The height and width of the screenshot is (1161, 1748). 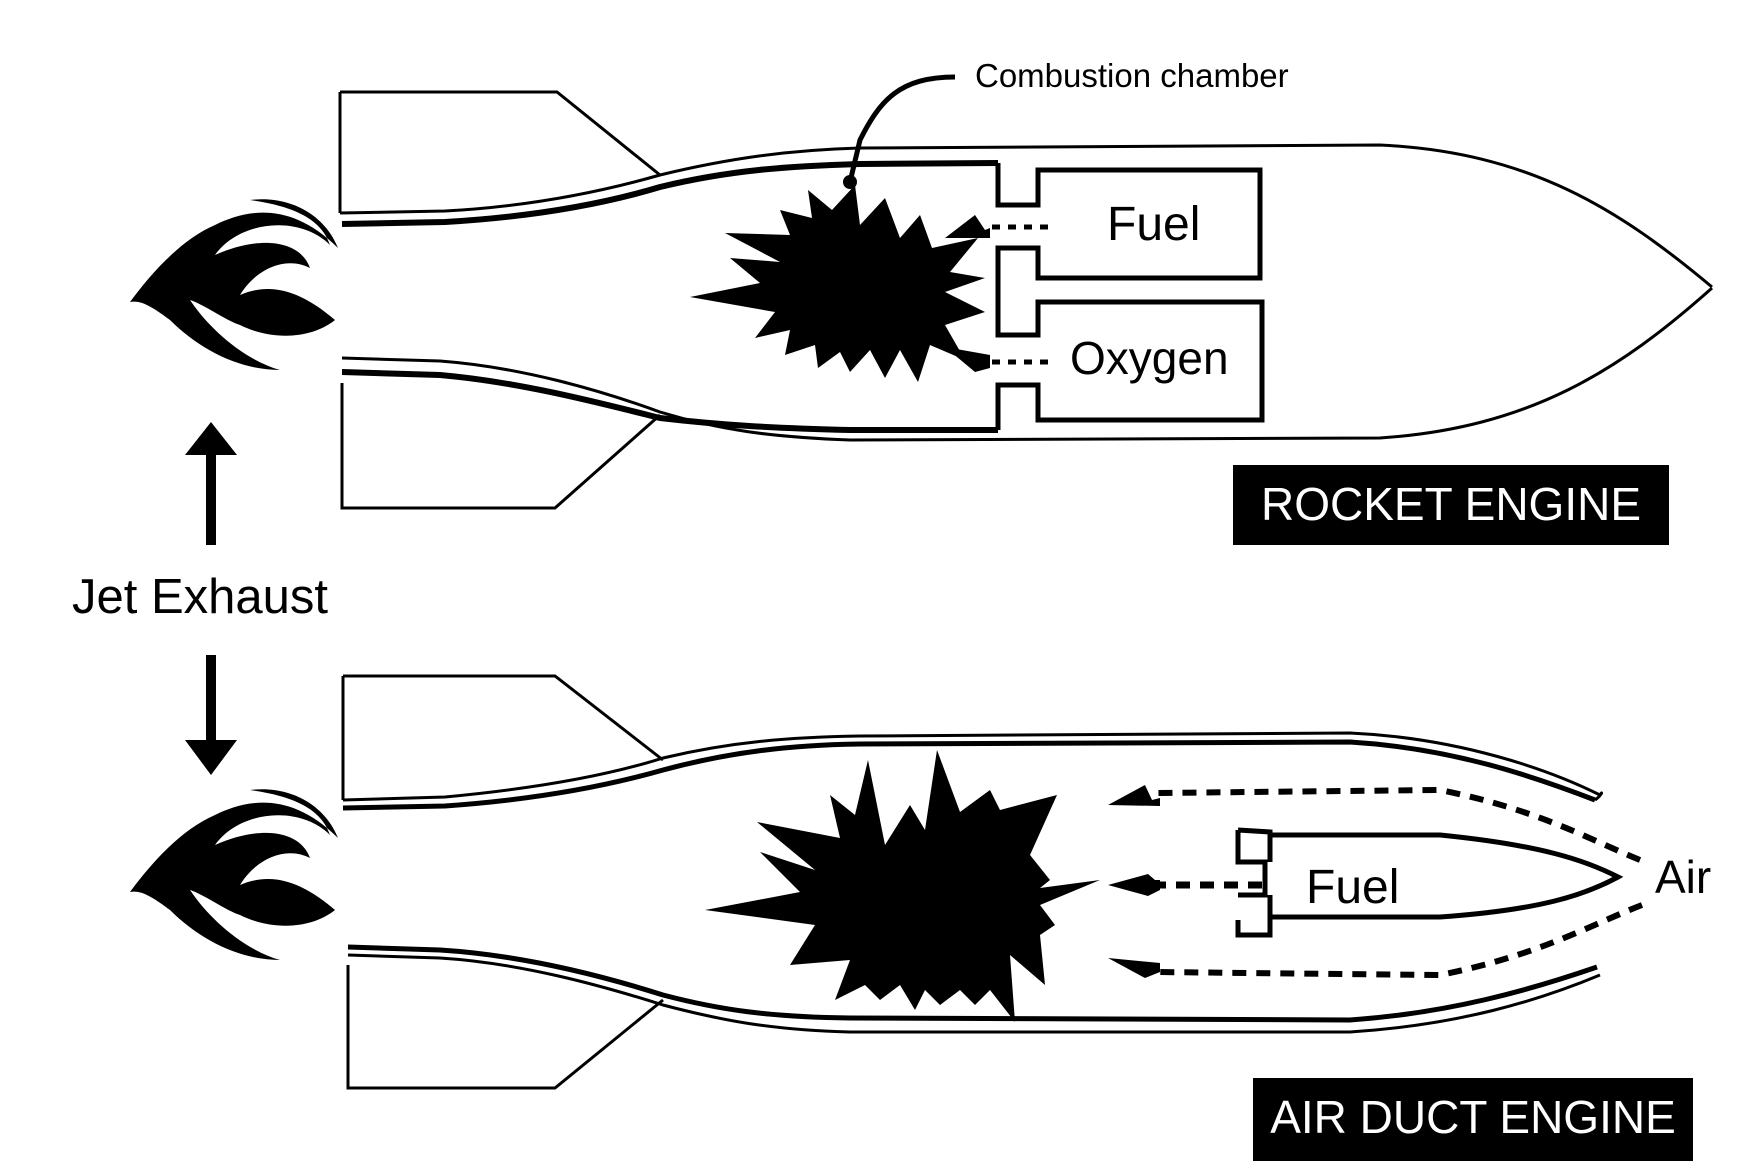 What do you see at coordinates (502, 737) in the screenshot?
I see `airduct-upper-fin` at bounding box center [502, 737].